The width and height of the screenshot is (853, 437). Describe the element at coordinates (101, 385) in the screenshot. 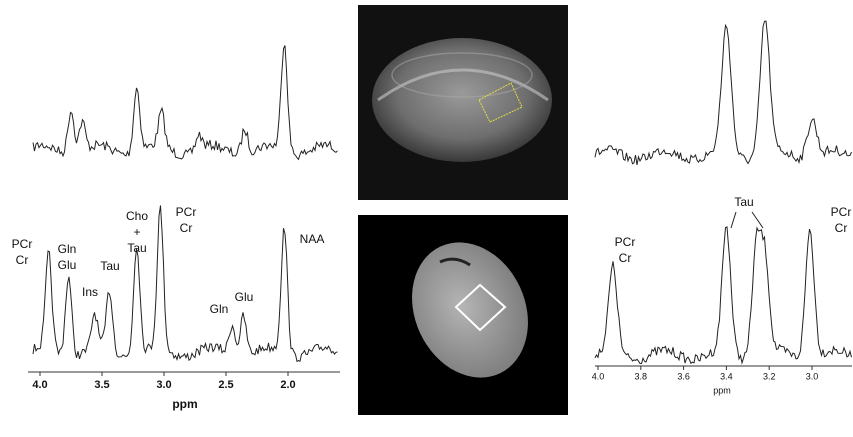

I see `tick-label: 3.5` at that location.